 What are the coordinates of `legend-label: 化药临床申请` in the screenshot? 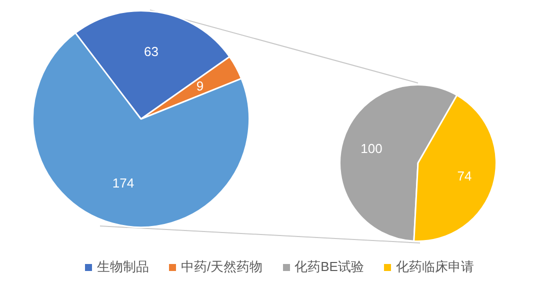 It's located at (435, 267).